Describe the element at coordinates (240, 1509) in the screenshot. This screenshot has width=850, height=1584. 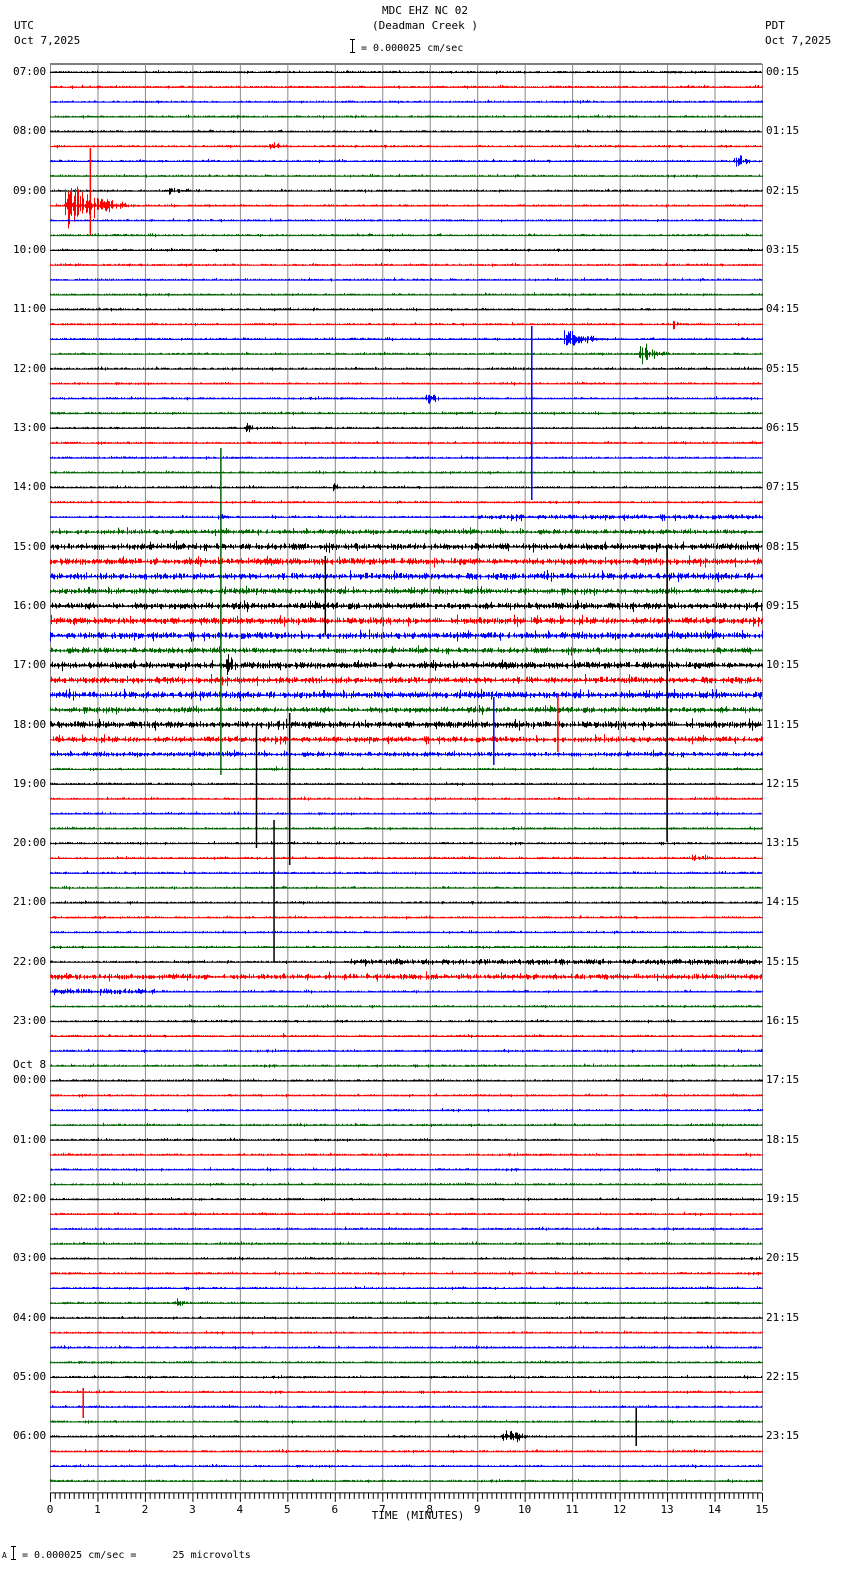
I see `x-tick-label: 4` at that location.